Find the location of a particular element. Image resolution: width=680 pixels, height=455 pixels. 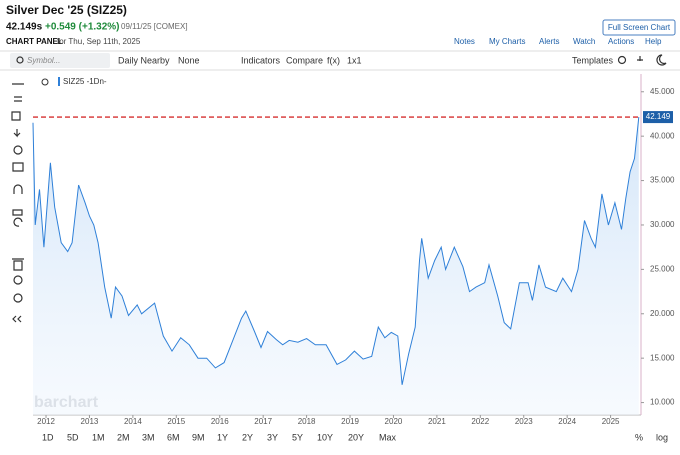

drawing-tools is located at coordinates (17, 203).